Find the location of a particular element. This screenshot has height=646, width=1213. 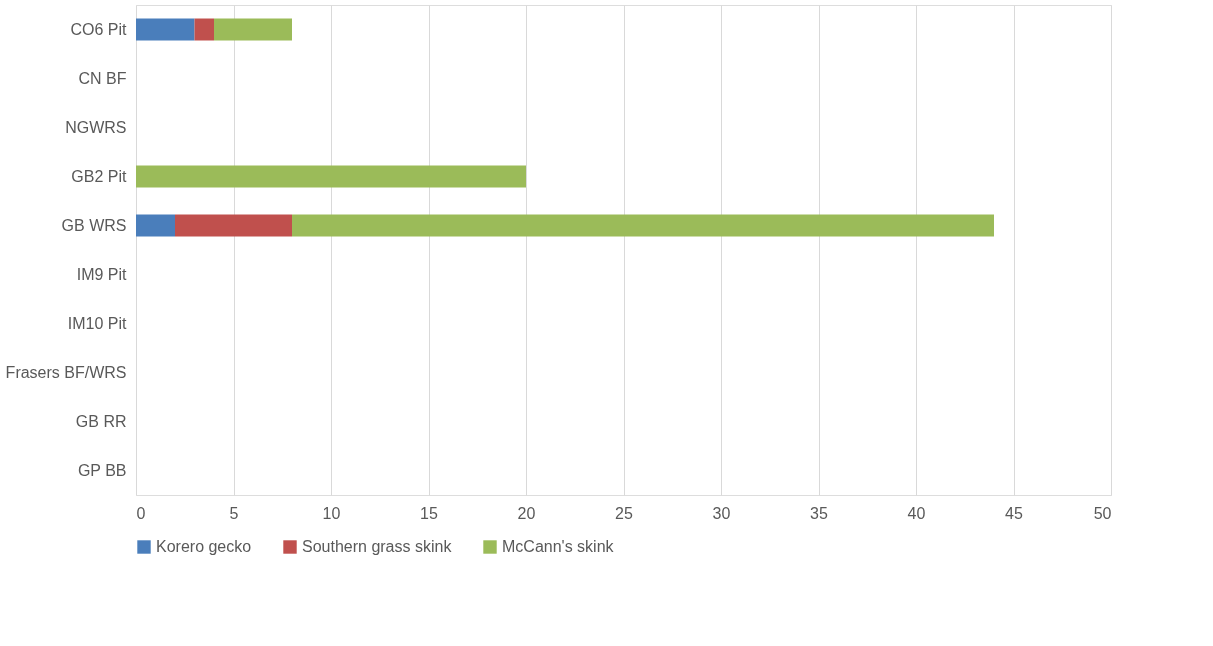

y-tick-label: CN BF is located at coordinates (102, 78).